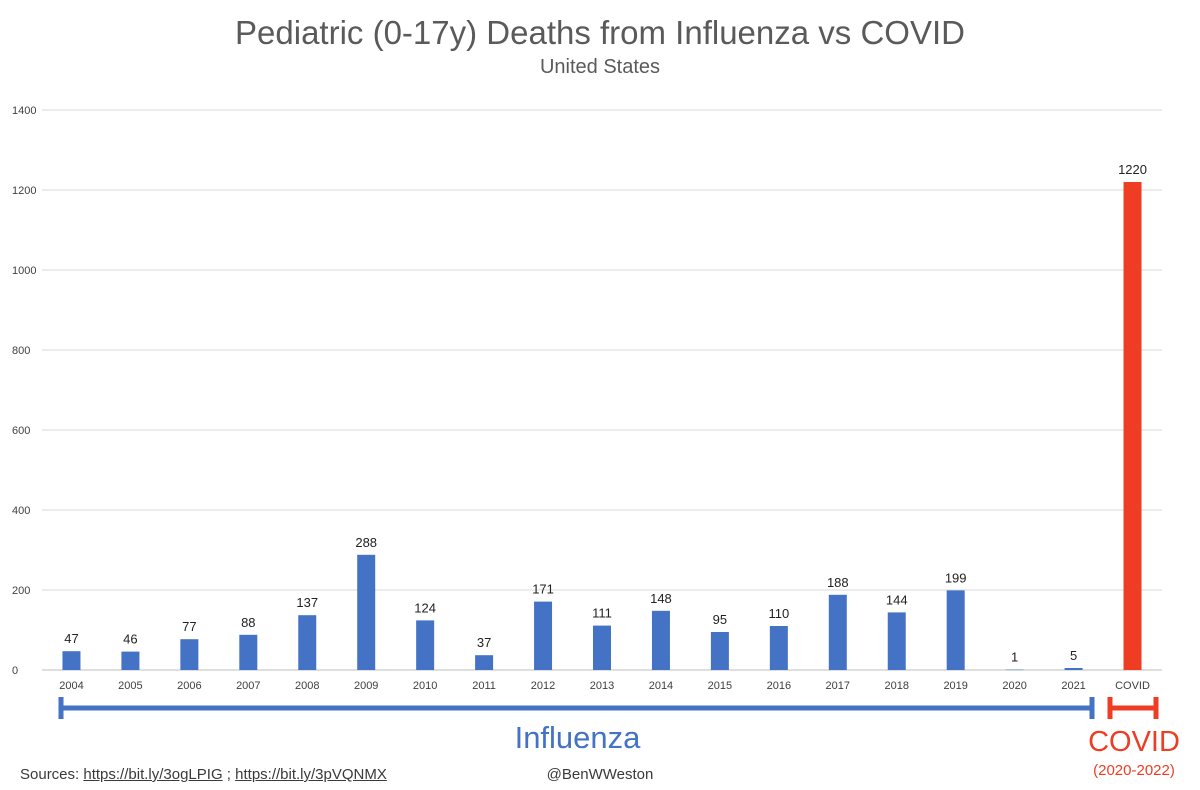 The image size is (1200, 790). I want to click on data-label-2005: 46, so click(130, 639).